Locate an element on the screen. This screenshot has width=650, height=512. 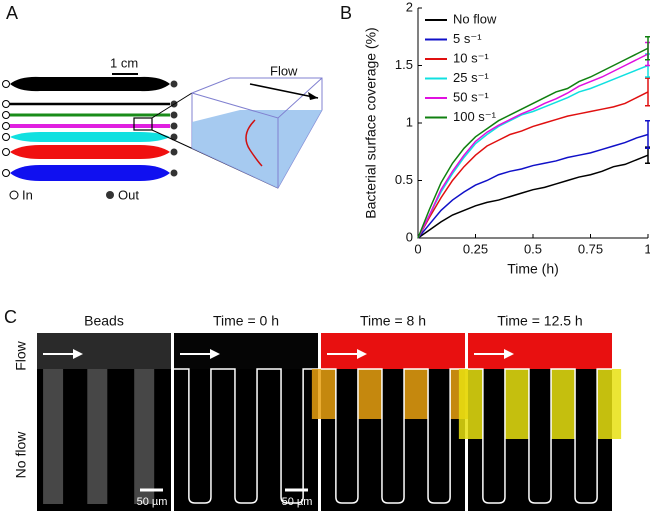
y-tick-label: 2 is located at coordinates (409, 7).